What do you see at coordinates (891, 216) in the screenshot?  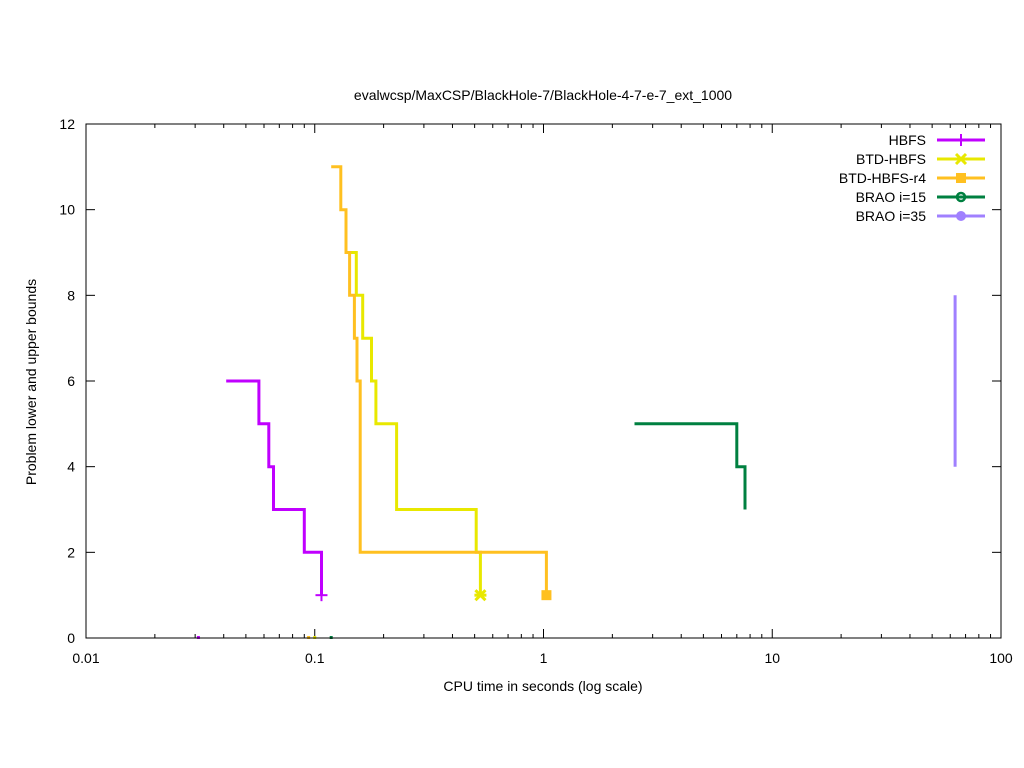 I see `legend-label: BRAO i=35` at bounding box center [891, 216].